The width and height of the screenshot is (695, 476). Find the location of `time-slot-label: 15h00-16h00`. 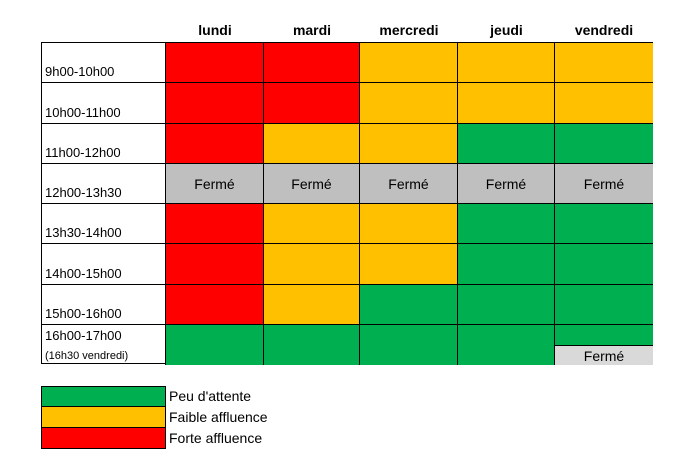

time-slot-label: 15h00-16h00 is located at coordinates (104, 304).